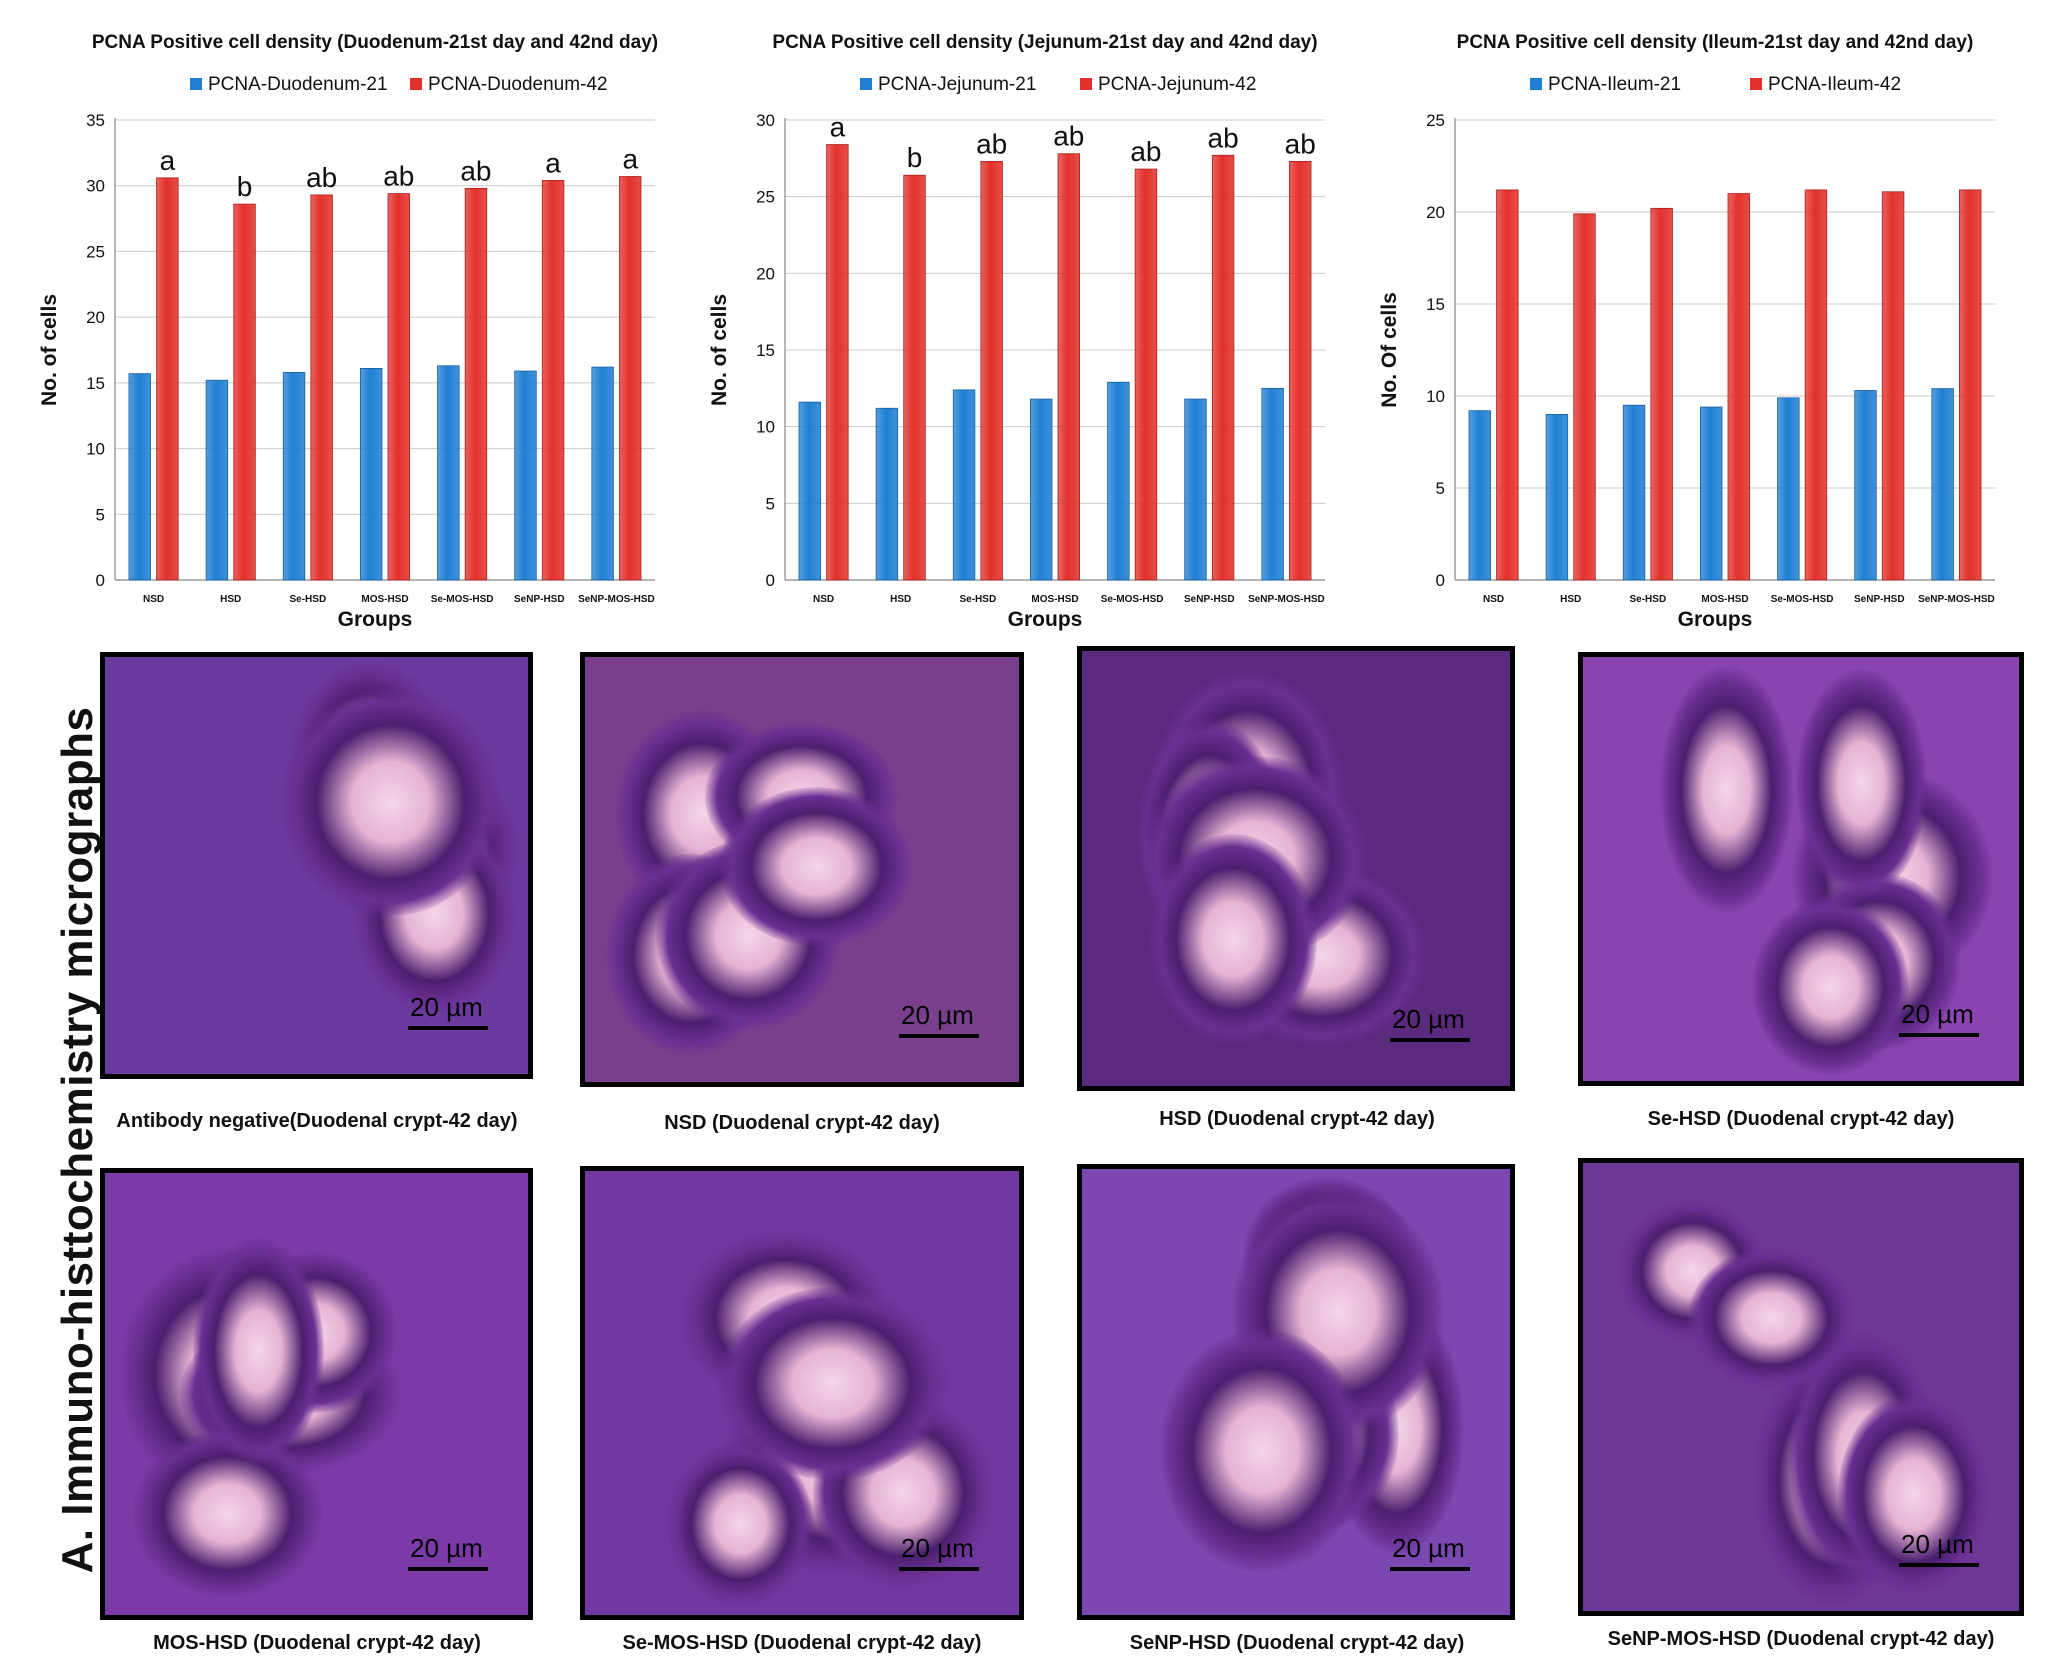 Image resolution: width=2059 pixels, height=1669 pixels. I want to click on x-tick-label-se-mos-hsd: Se-MOS-HSD, so click(1802, 599).